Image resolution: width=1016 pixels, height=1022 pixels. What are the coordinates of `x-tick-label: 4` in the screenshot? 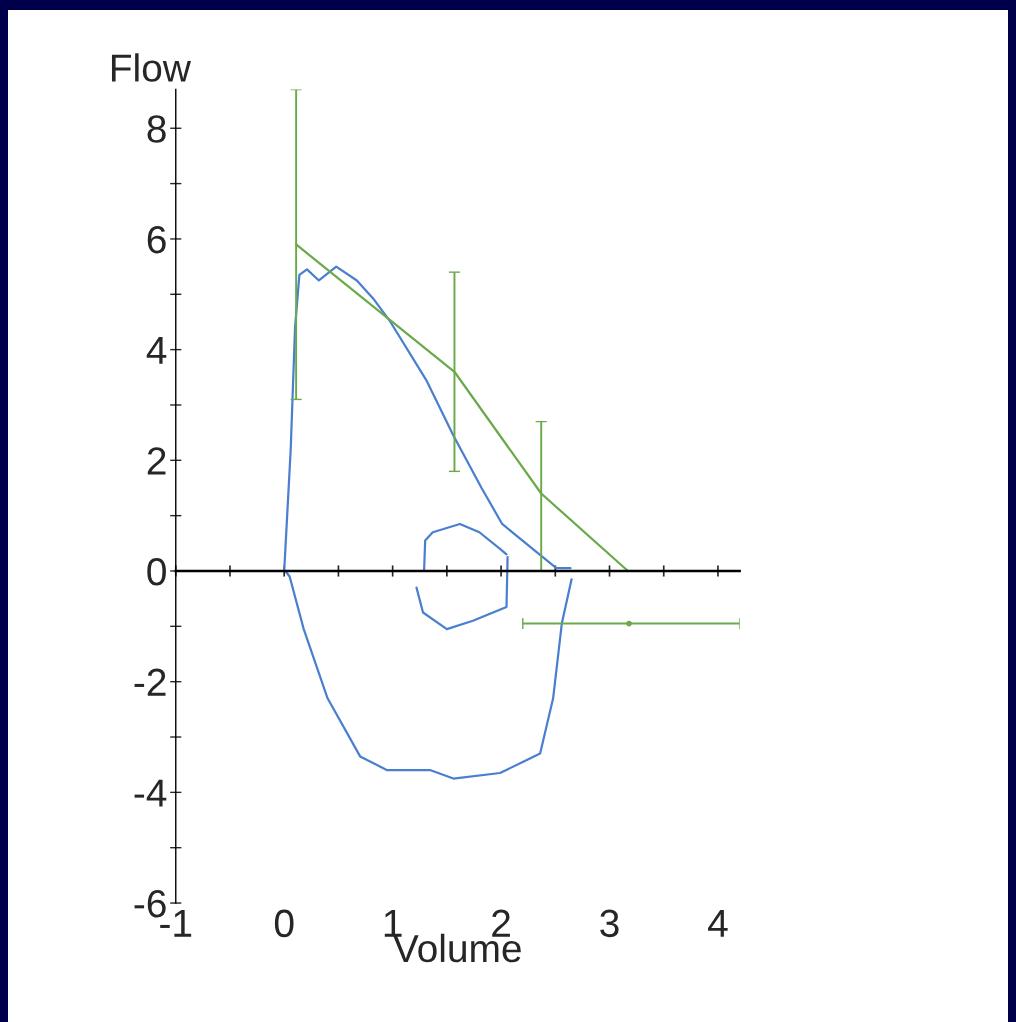 It's located at (718, 923).